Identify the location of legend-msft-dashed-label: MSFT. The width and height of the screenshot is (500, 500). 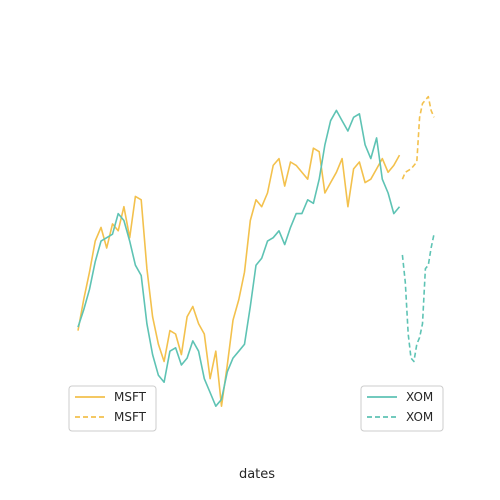
(130, 417).